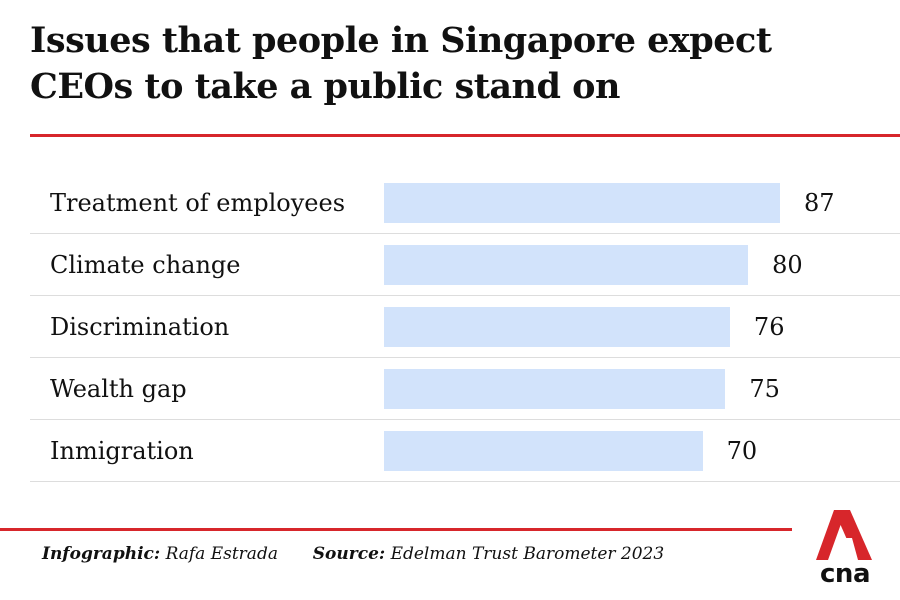 This screenshot has height=600, width=900. I want to click on value-label: 87, so click(819, 203).